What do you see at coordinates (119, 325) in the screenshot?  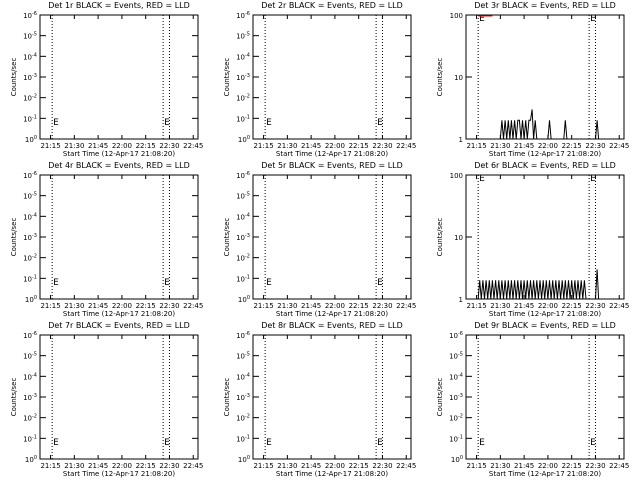 I see `panel-title: Det 7r BLACK = Events, RED = LLD` at bounding box center [119, 325].